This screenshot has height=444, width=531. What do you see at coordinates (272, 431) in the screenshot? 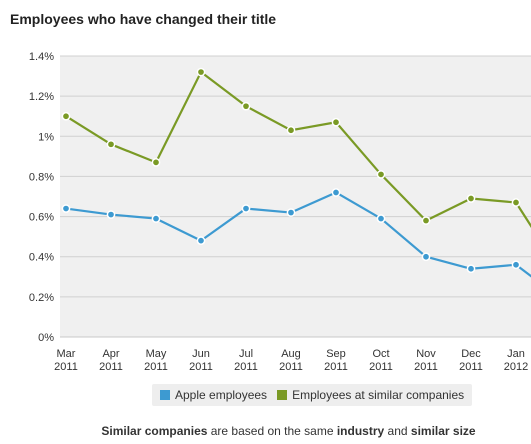
I see `footnote-text-1: are based on the same` at bounding box center [272, 431].